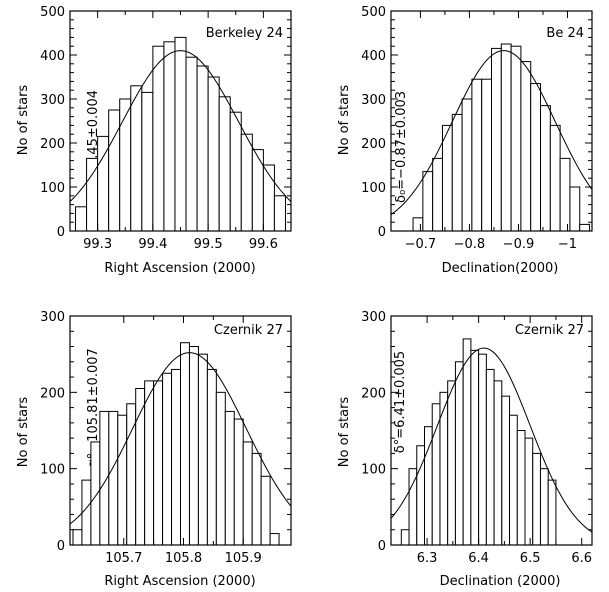 The width and height of the screenshot is (609, 592). I want to click on center-annotation: δ₀=−0.87±0.003, so click(401, 147).